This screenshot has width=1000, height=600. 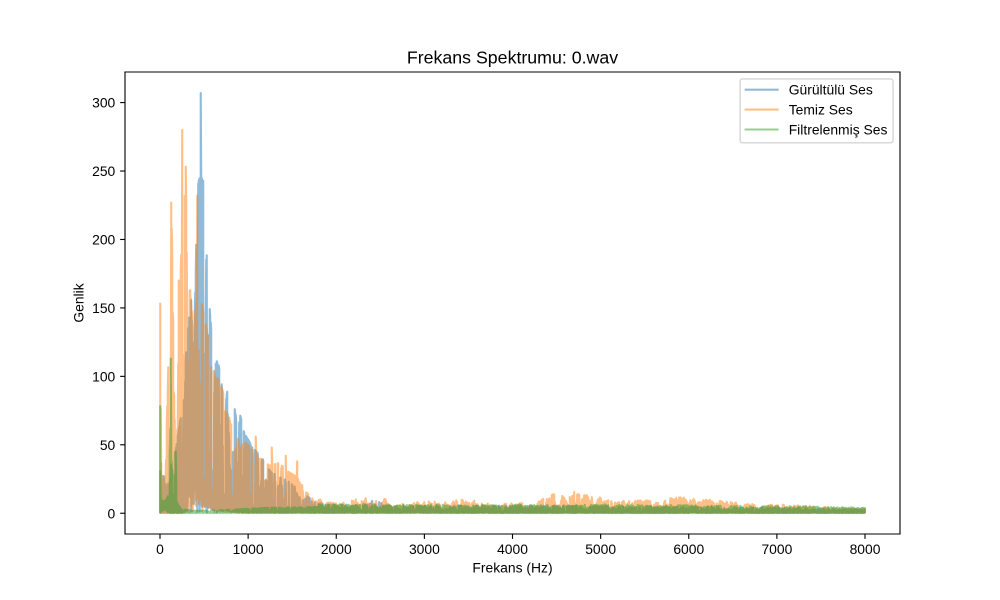 I want to click on svg-text: Frekans (Hz), so click(x=512, y=567).